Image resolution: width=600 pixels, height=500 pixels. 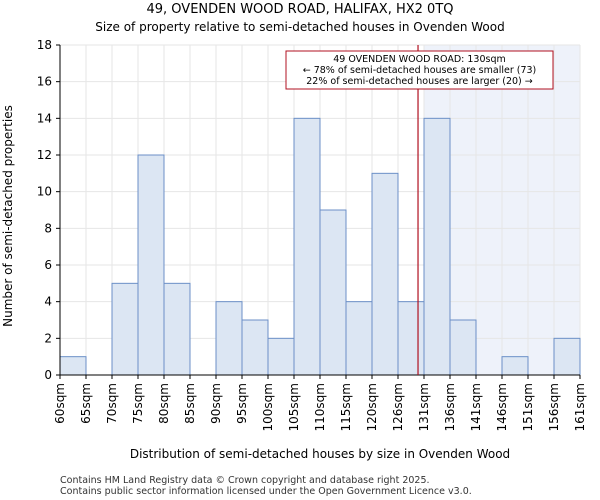 I want to click on y-axis-label: Number of semi-detached properties, so click(x=8, y=216).